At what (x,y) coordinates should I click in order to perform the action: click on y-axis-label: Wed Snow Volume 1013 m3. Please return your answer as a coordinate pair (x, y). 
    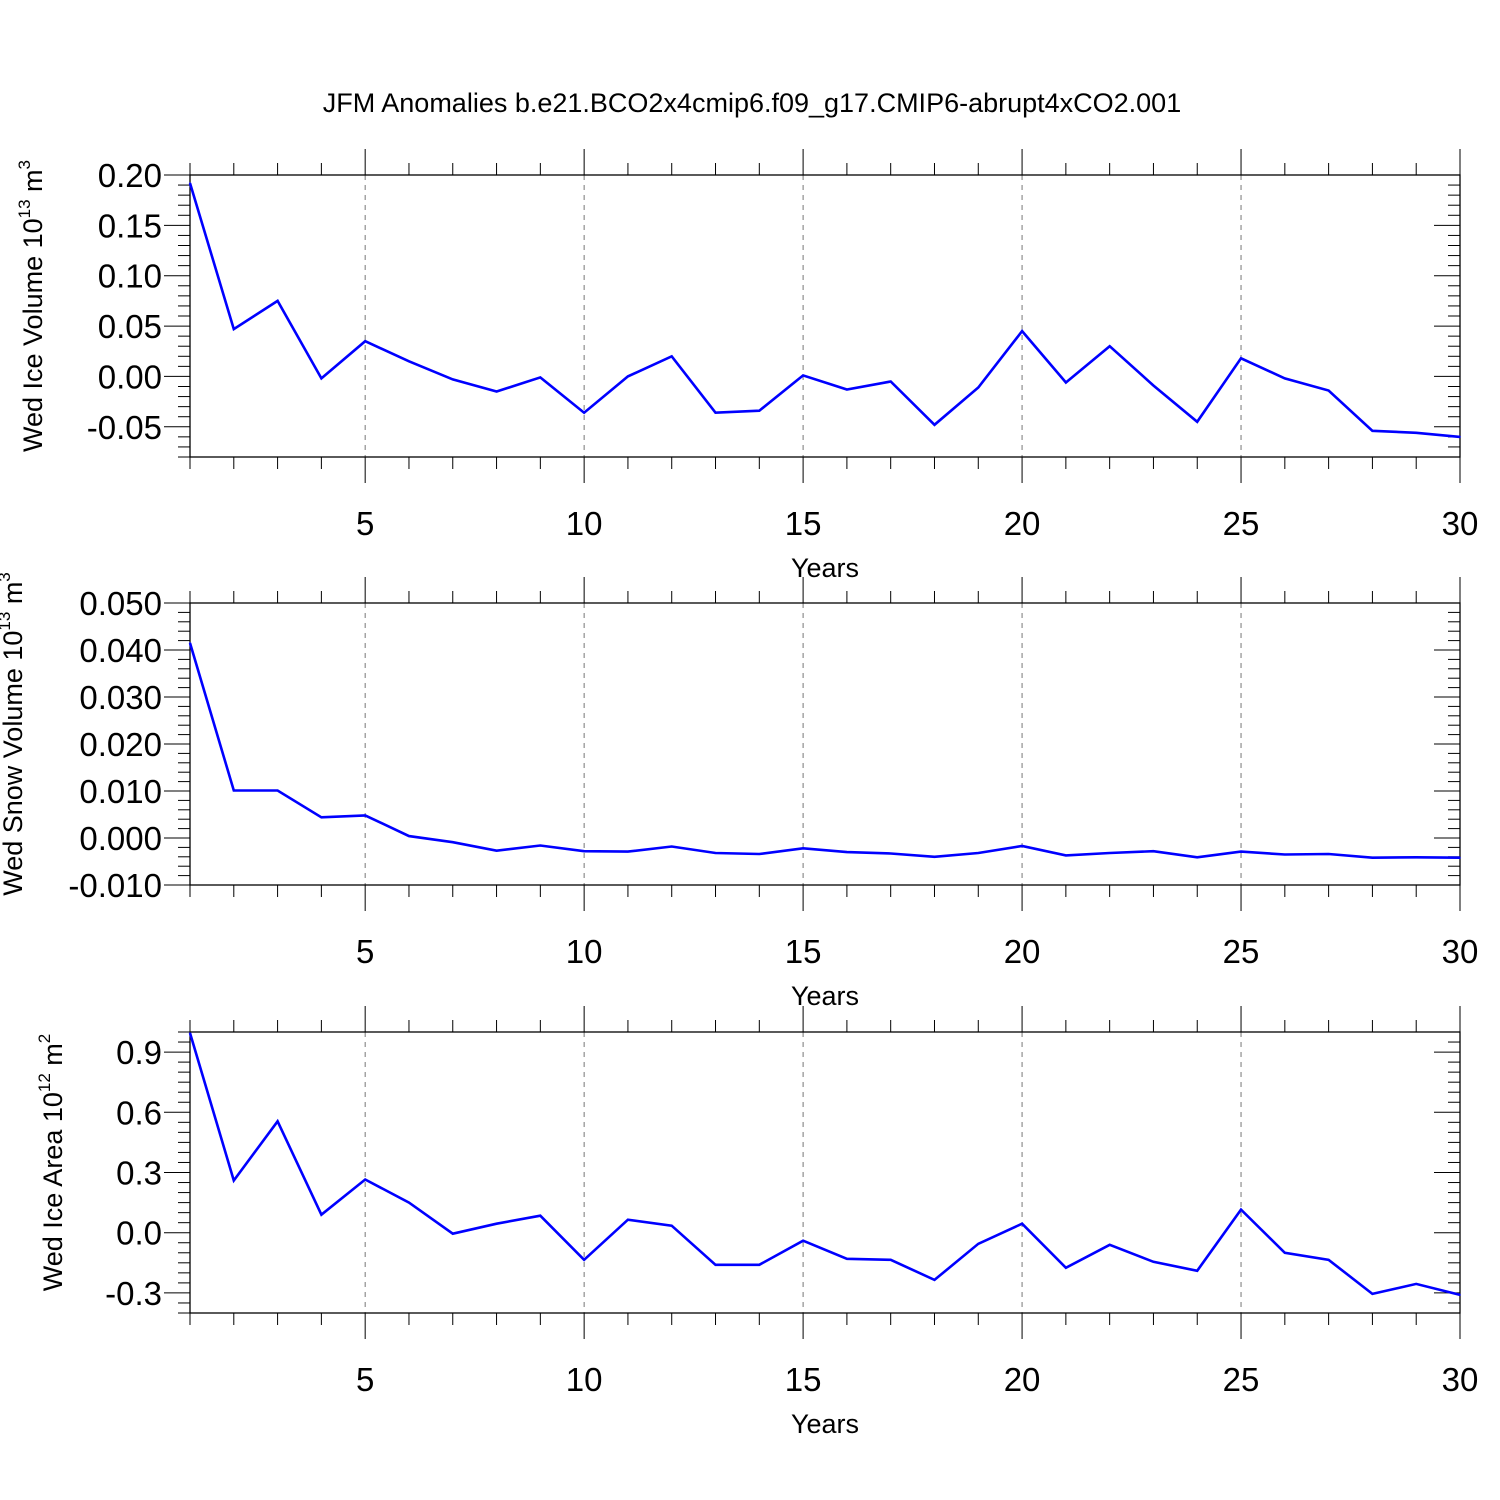
    Looking at the image, I should click on (14, 734).